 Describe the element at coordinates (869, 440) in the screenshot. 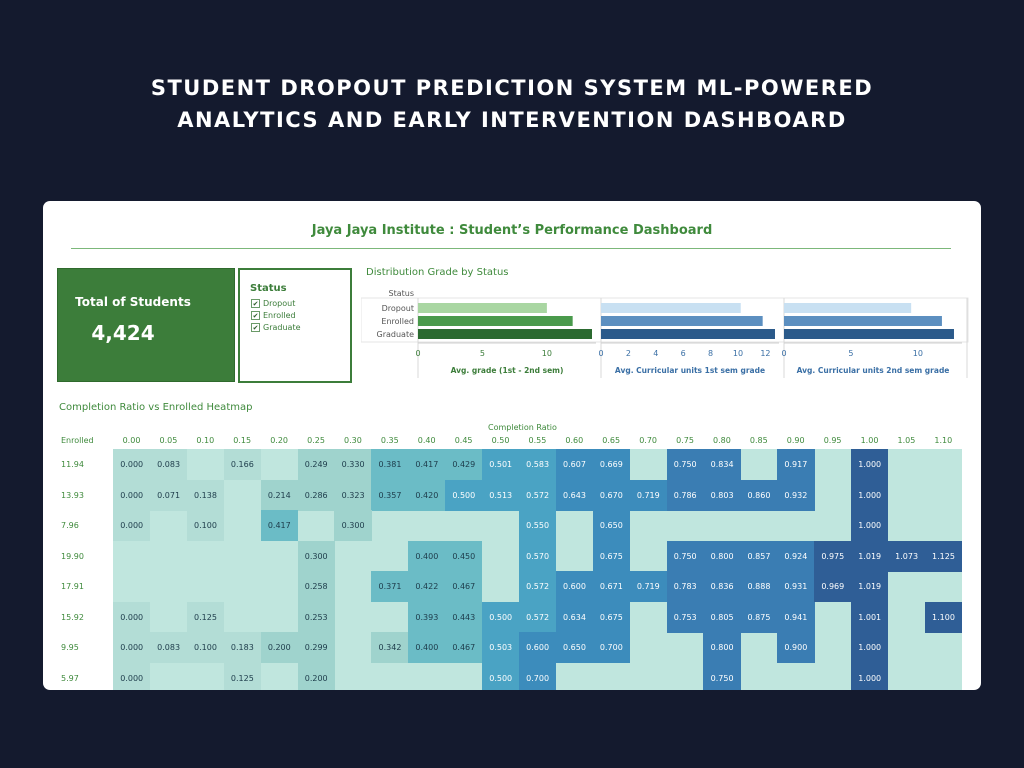

I see `heatmap-column-header: 1.00` at that location.